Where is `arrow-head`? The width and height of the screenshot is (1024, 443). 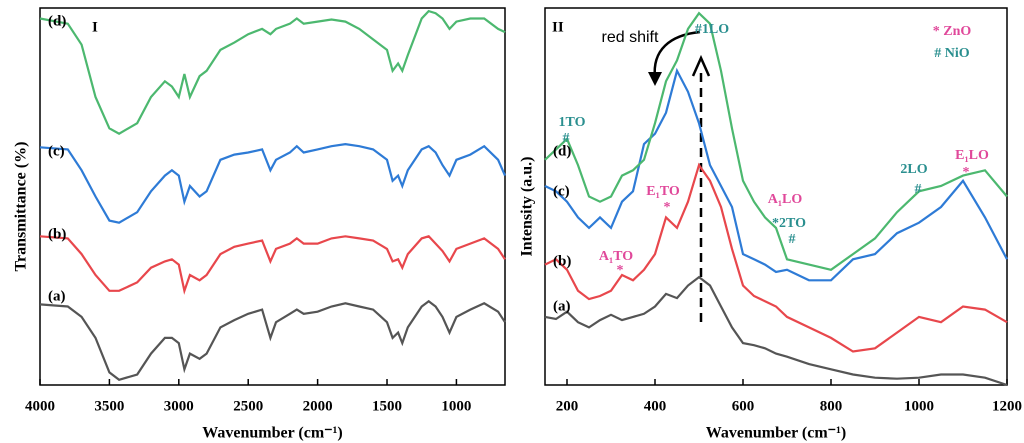
arrow-head is located at coordinates (701, 65).